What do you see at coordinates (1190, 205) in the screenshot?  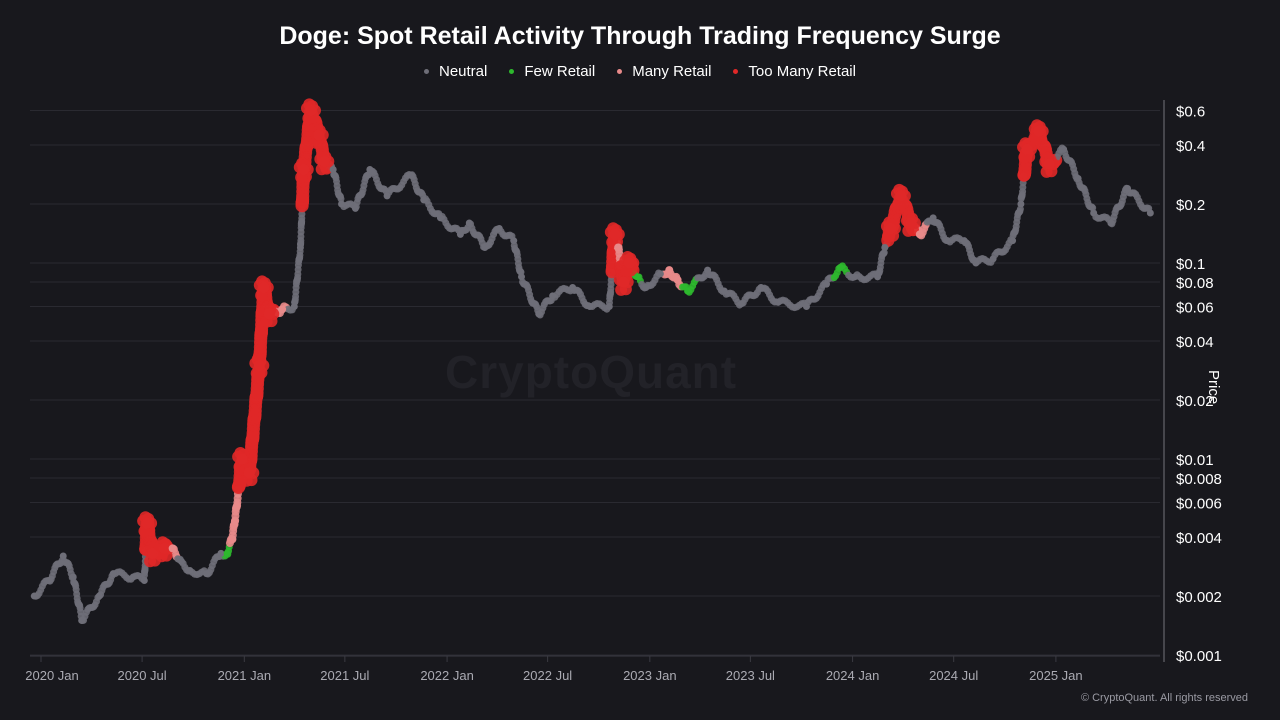 I see `y-tick-label: $0.2` at bounding box center [1190, 205].